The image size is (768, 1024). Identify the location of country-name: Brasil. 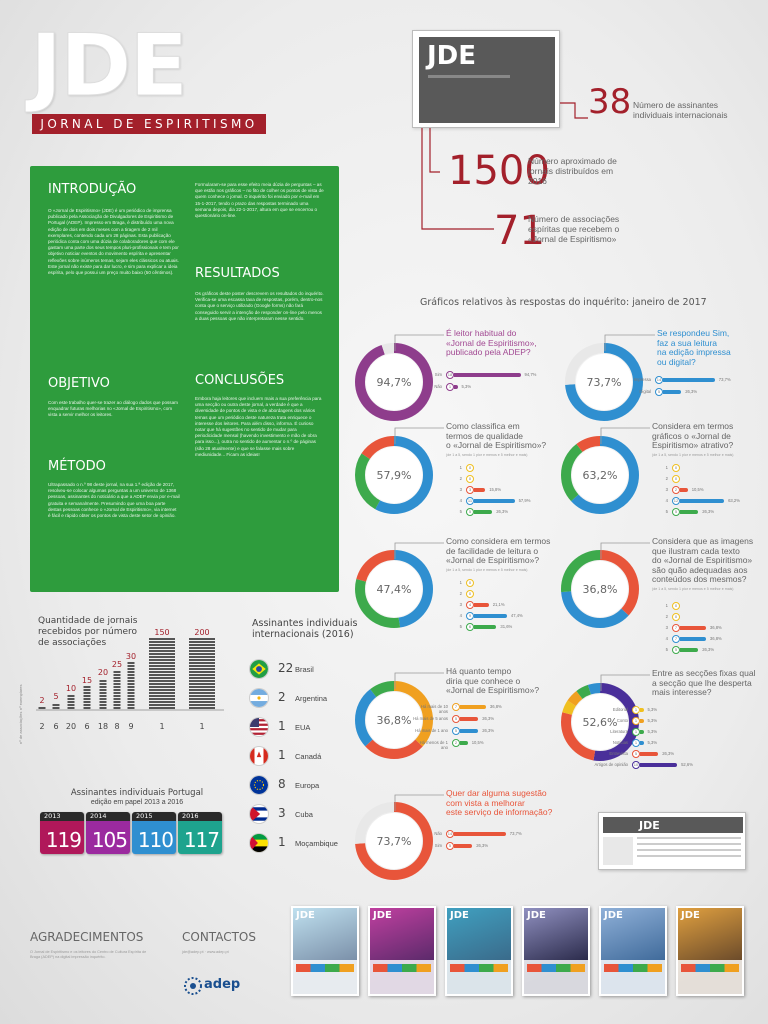
(304, 669).